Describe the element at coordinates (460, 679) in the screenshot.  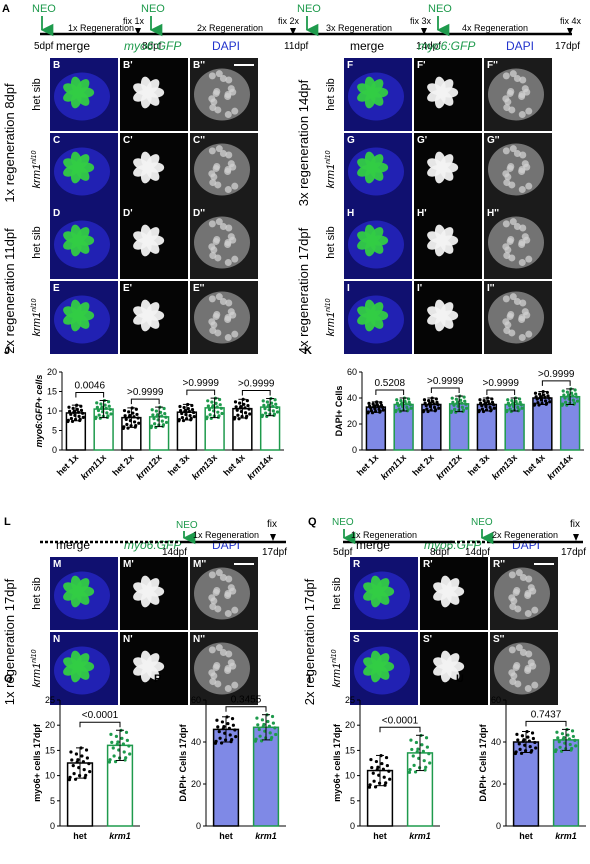
I see `panel-letter: U` at that location.